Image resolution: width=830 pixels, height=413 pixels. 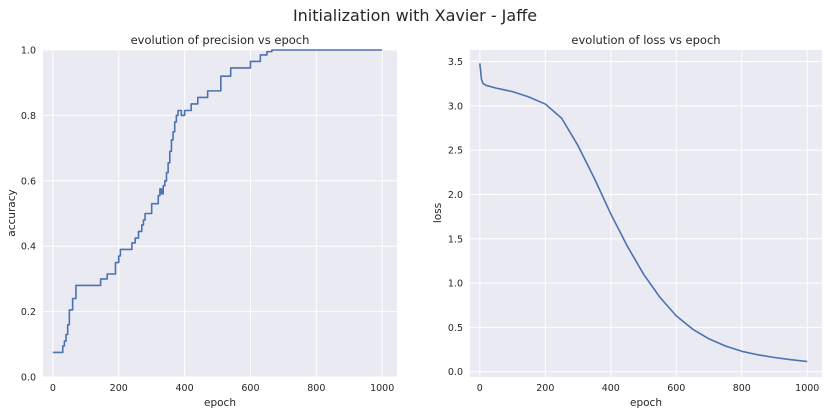 I want to click on loss-x-tick-label: 800, so click(x=742, y=388).